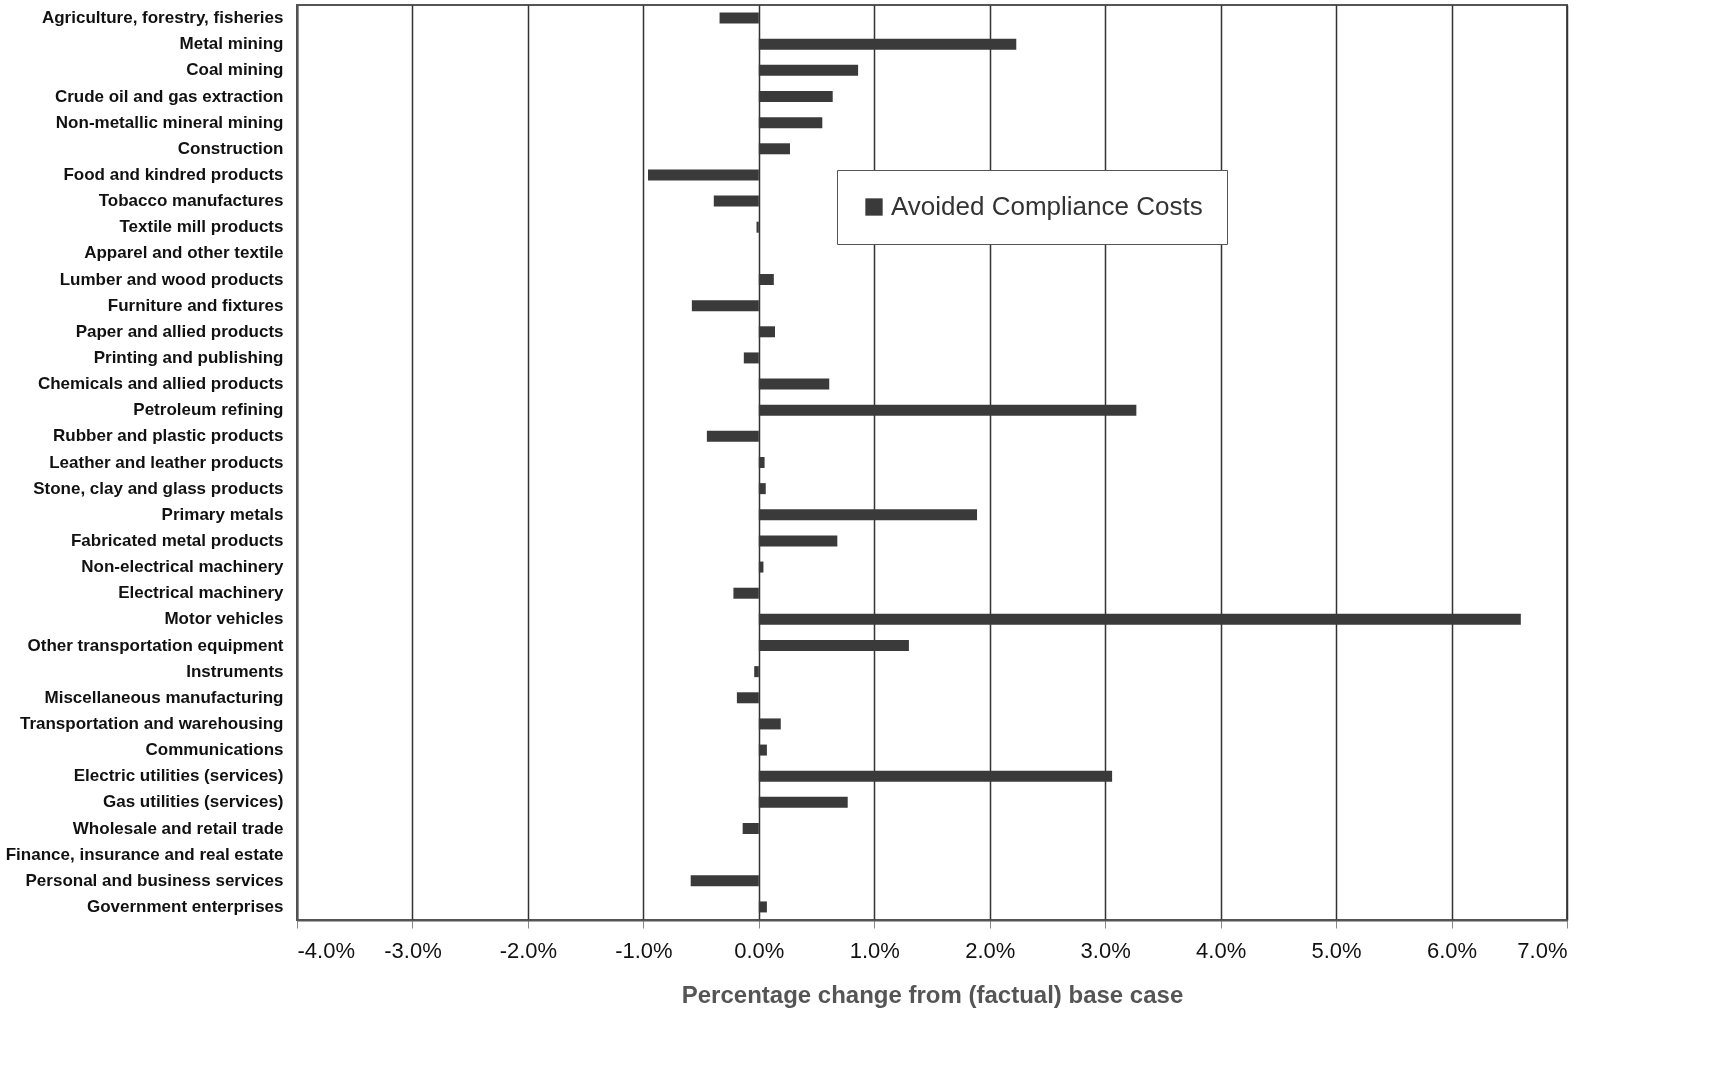  What do you see at coordinates (168, 436) in the screenshot?
I see `y-tick-label: Rubber and plastic products` at bounding box center [168, 436].